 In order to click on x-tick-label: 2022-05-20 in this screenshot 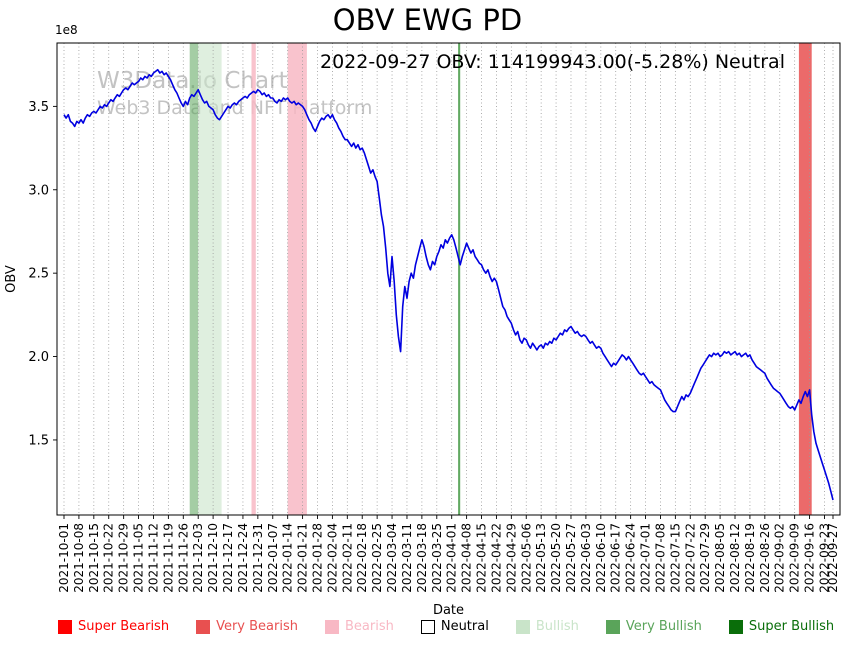, I will do `click(556, 558)`.